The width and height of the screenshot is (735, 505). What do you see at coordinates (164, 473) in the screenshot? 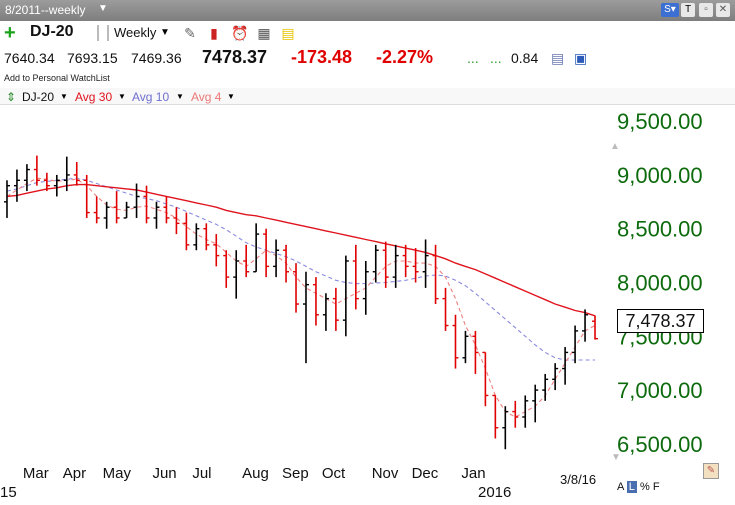
I see `x-tick-label: Jun` at bounding box center [164, 473].